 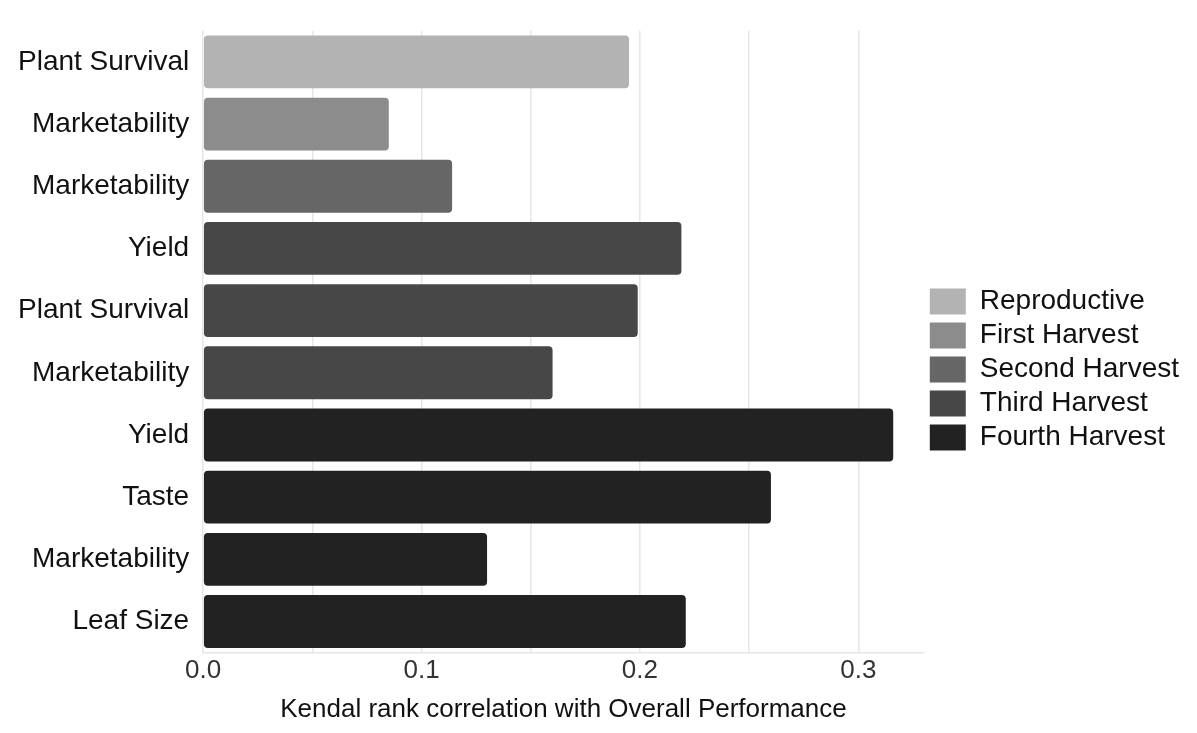 I want to click on x-tick-label: 0.3, so click(x=858, y=669).